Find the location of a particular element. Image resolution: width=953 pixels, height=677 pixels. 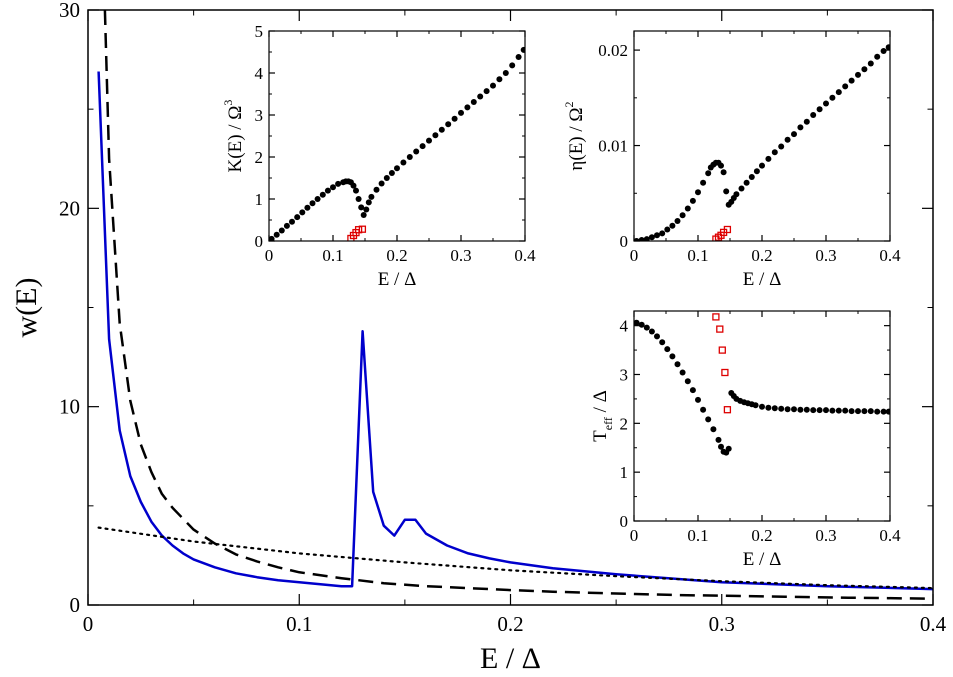

y-tick-label: 20 is located at coordinates (69, 208).